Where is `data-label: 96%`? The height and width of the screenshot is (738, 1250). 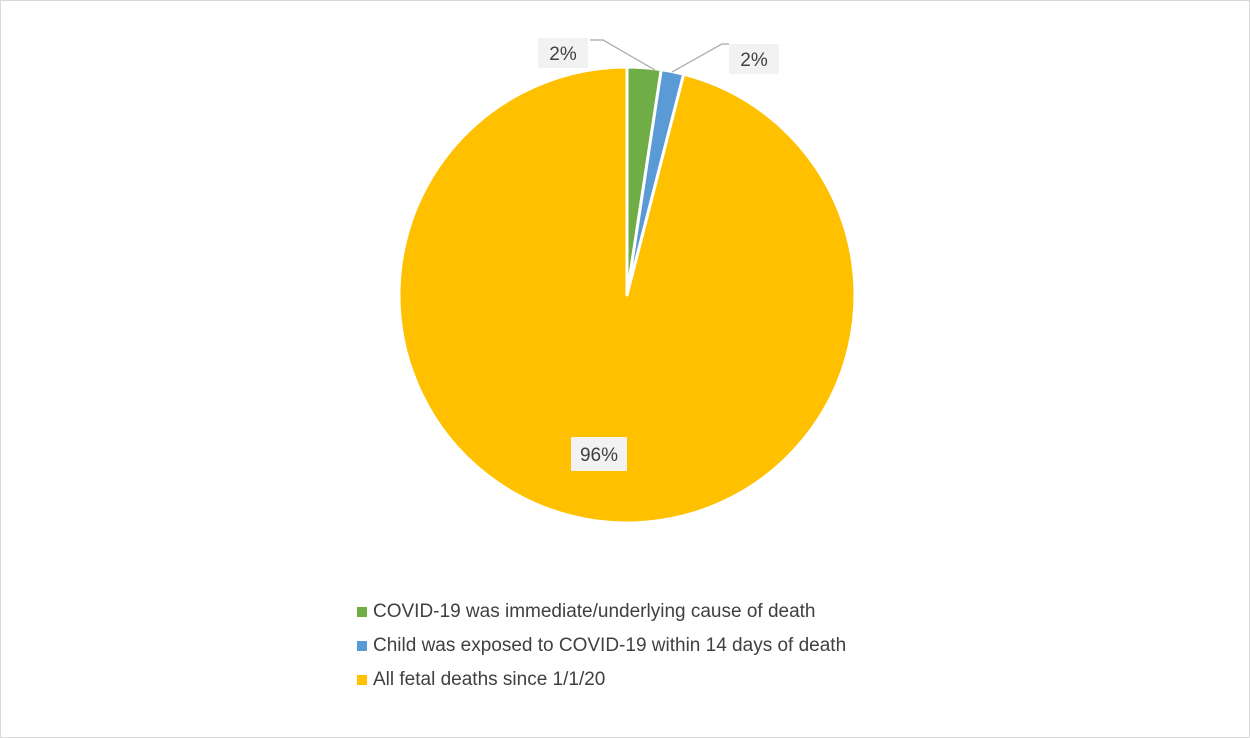 data-label: 96% is located at coordinates (599, 455).